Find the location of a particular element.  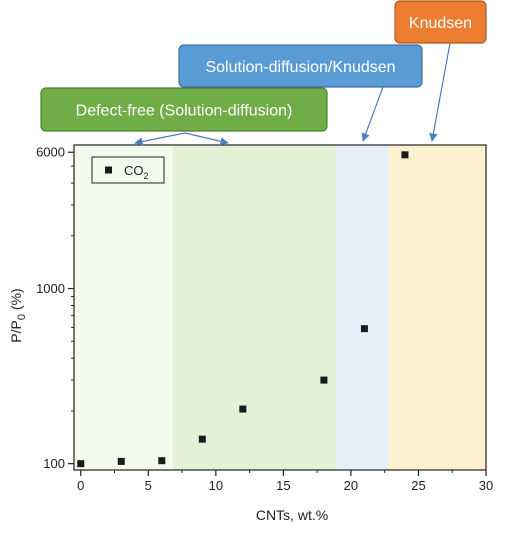

callout-arrows is located at coordinates (292, 94).